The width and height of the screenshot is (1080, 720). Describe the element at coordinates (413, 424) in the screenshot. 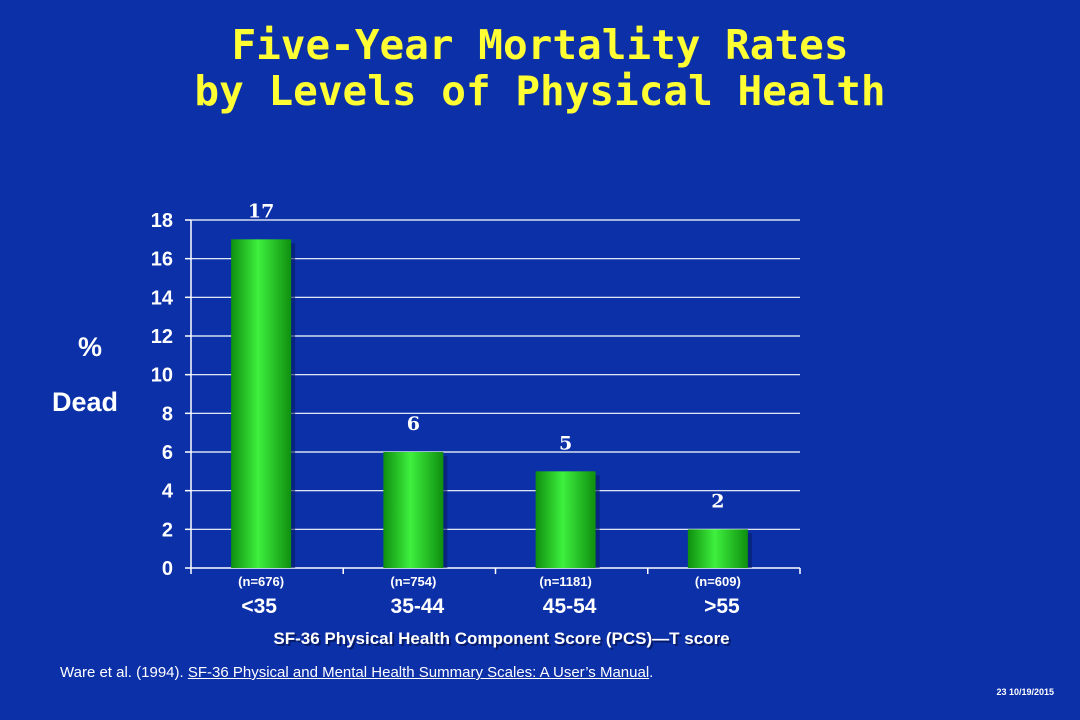

I see `data-label: 6` at that location.